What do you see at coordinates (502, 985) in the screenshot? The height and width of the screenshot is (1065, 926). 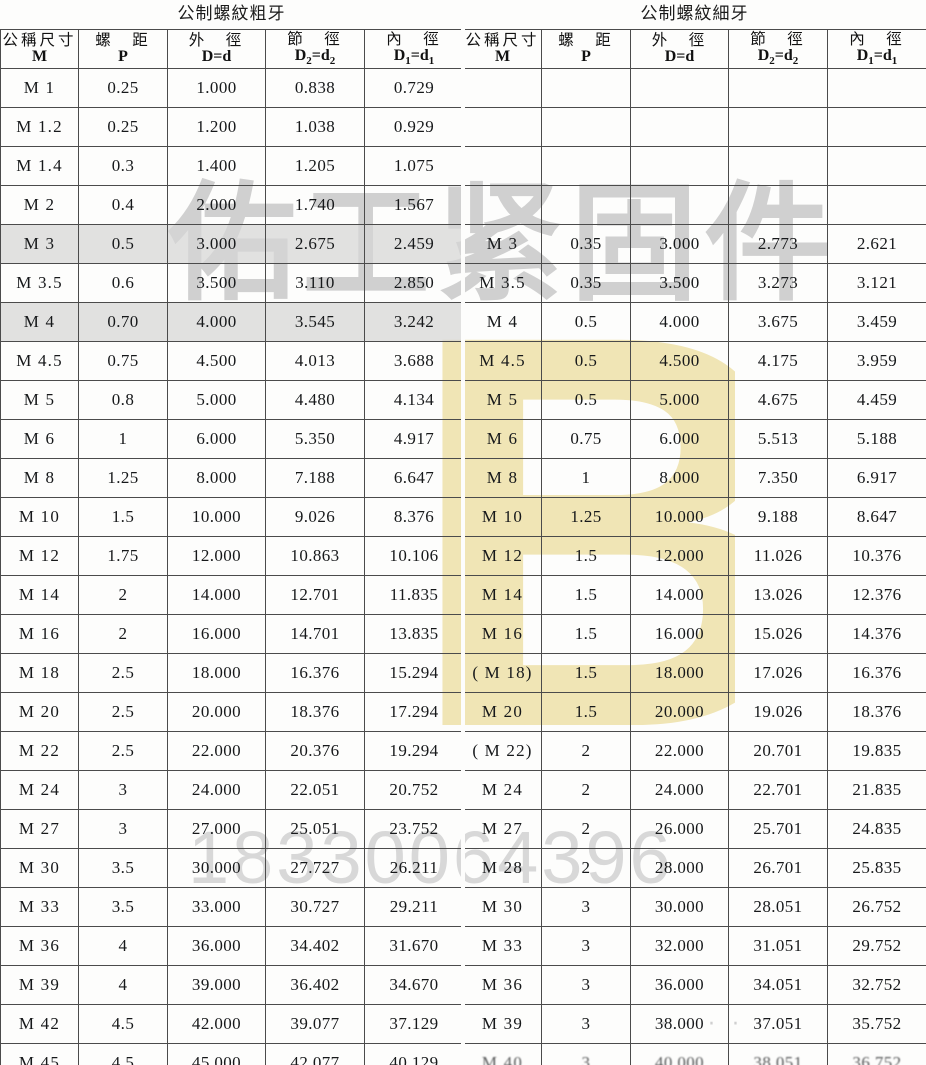 I see `cell-size: M 36` at bounding box center [502, 985].